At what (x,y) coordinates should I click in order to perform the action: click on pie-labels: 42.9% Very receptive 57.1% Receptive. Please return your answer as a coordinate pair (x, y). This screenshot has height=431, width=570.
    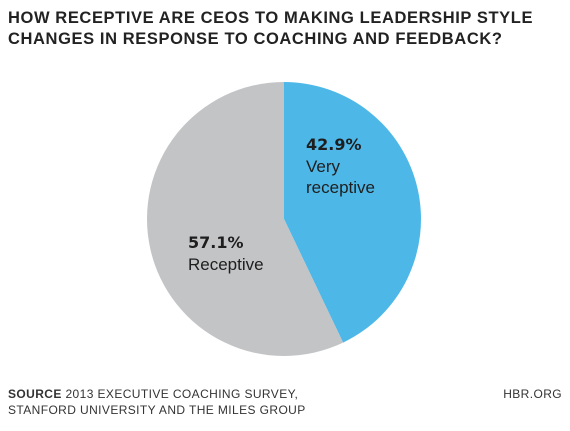
    Looking at the image, I should click on (281, 204).